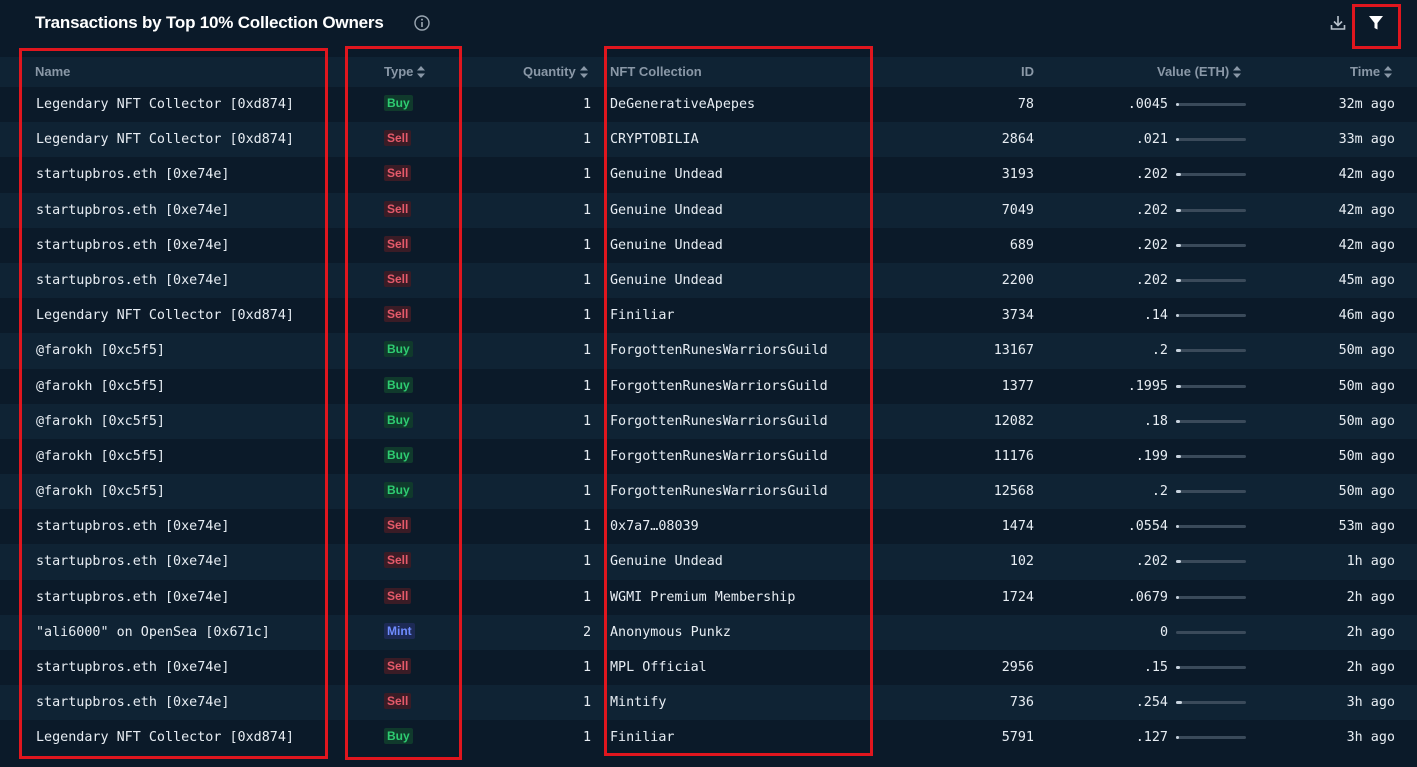 The height and width of the screenshot is (767, 1417). Describe the element at coordinates (1021, 703) in the screenshot. I see `token-id-cell: 736` at that location.